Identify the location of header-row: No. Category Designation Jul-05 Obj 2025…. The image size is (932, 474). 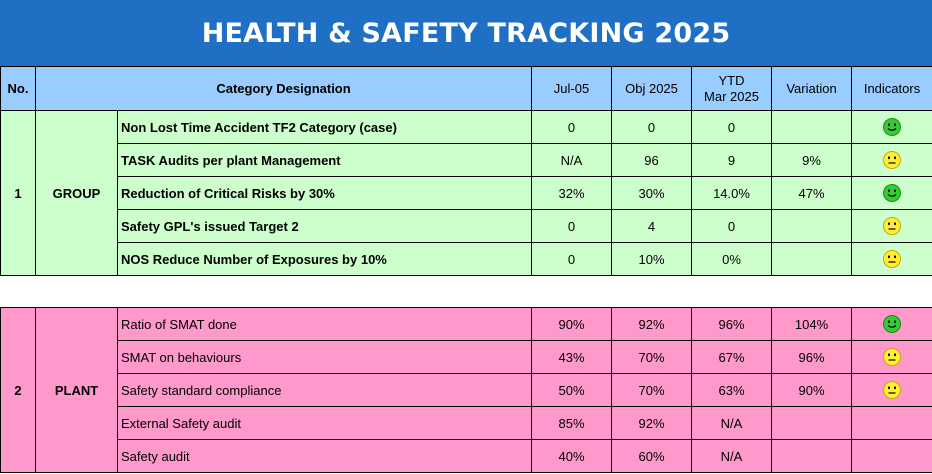
(466, 88).